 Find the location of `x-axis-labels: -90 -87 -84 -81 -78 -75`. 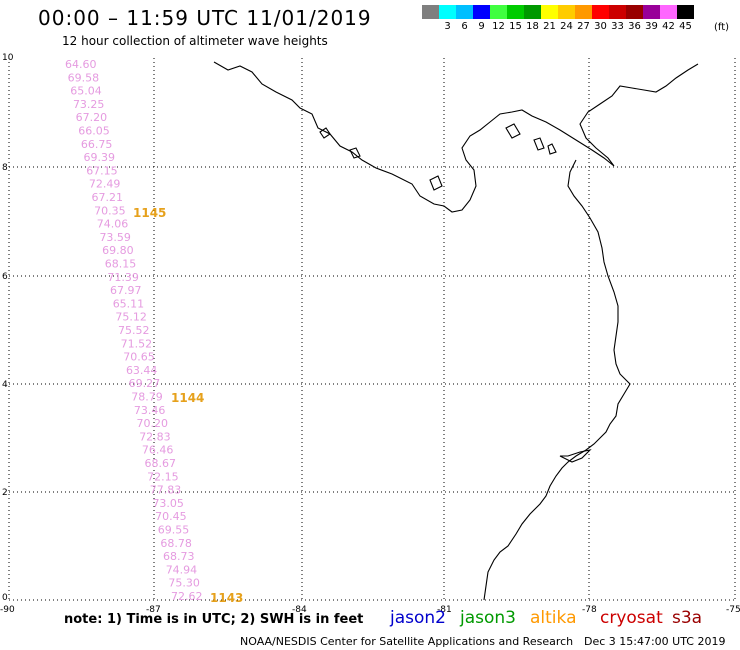

x-axis-labels: -90 -87 -84 -81 -78 -75 is located at coordinates (370, 610).